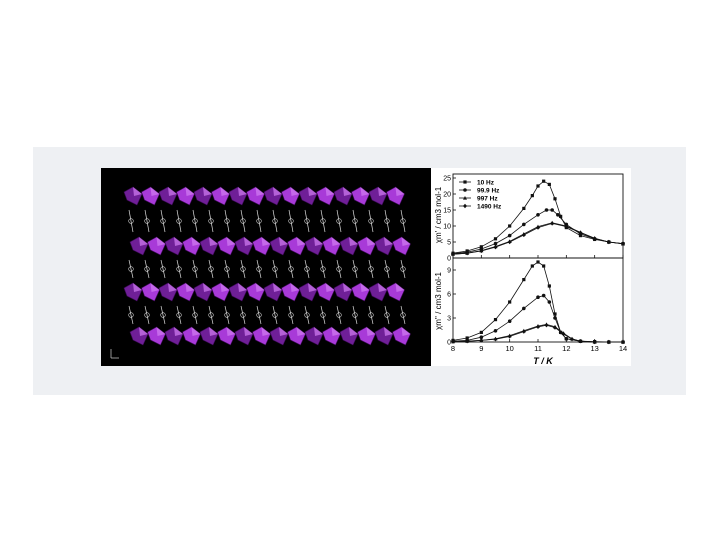 This screenshot has width=720, height=540. What do you see at coordinates (465, 198) in the screenshot?
I see `data-point-triangle` at bounding box center [465, 198].